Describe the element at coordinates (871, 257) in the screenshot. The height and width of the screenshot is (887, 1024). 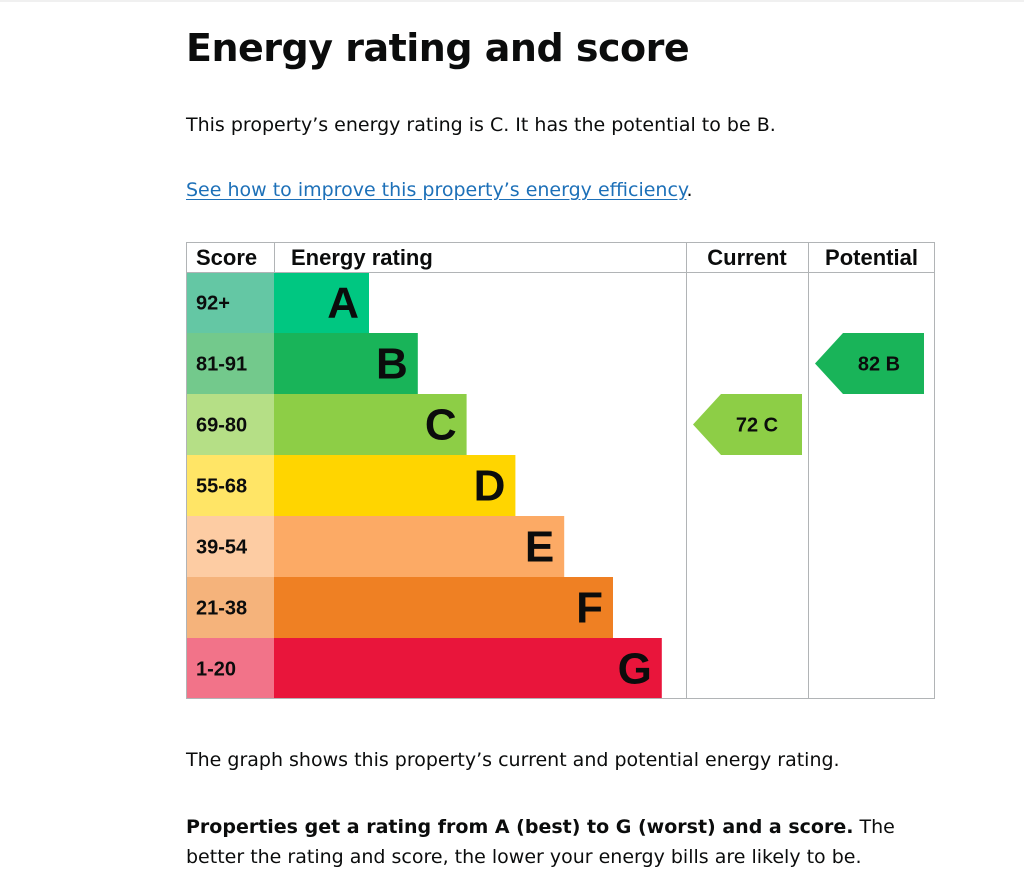
I see `potential-header: Potential` at that location.